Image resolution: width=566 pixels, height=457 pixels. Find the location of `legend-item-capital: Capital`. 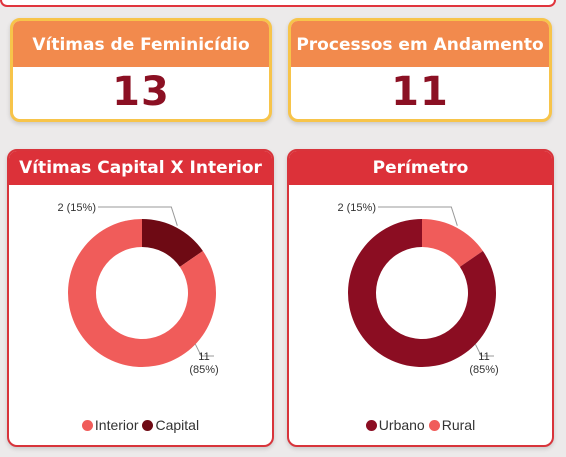

legend-item-capital: Capital is located at coordinates (170, 425).